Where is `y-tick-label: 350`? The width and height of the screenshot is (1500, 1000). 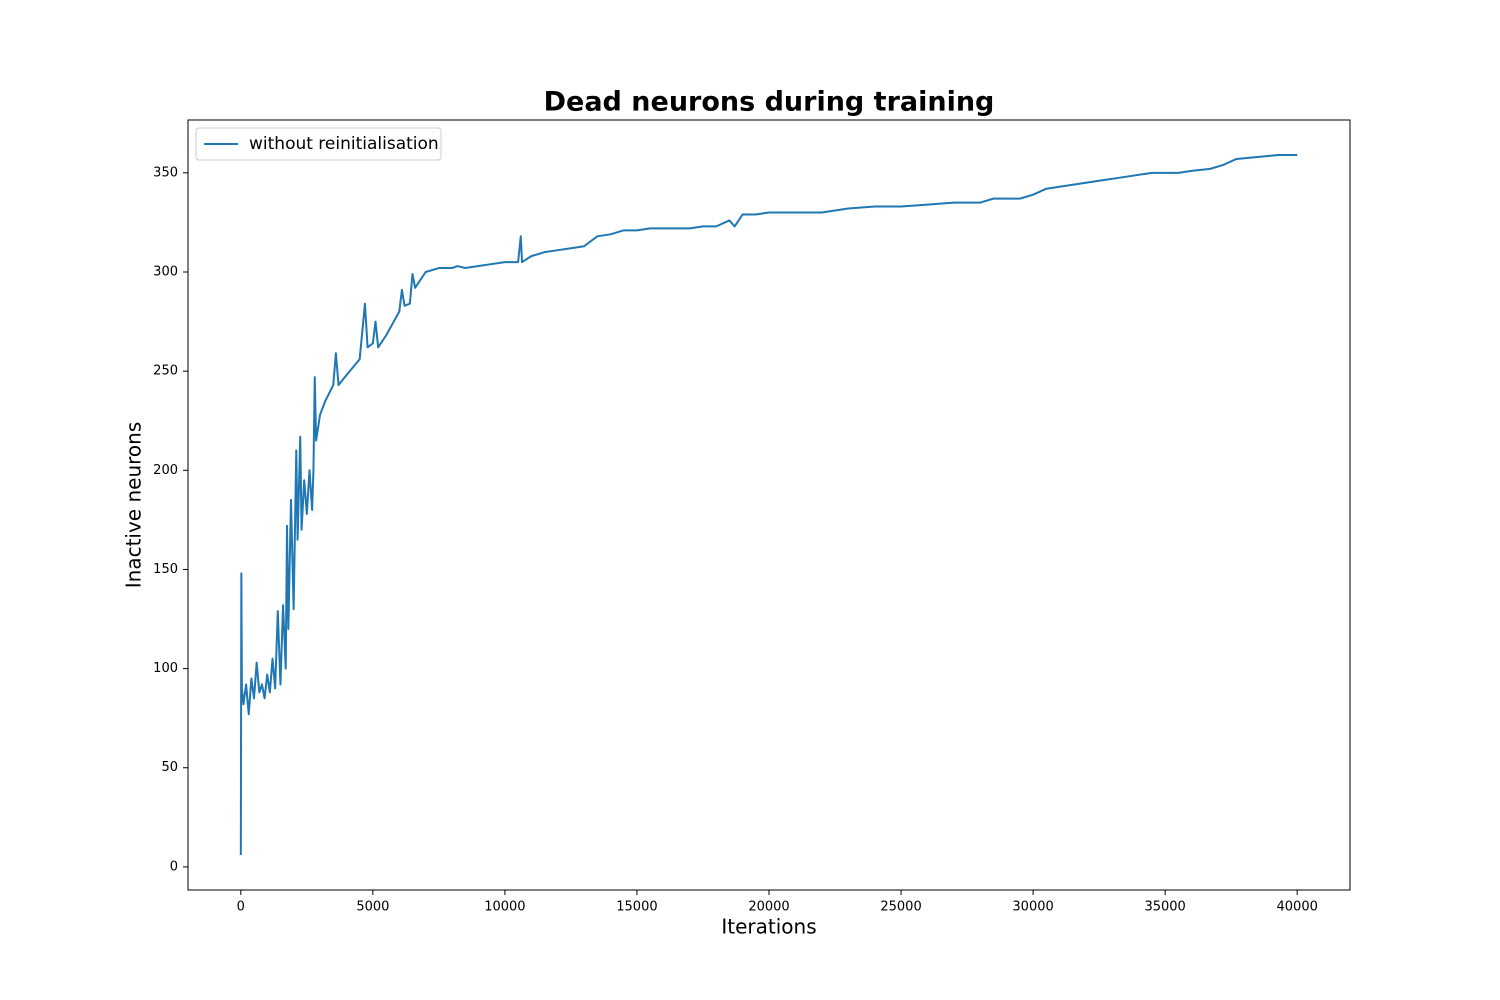 y-tick-label: 350 is located at coordinates (165, 172).